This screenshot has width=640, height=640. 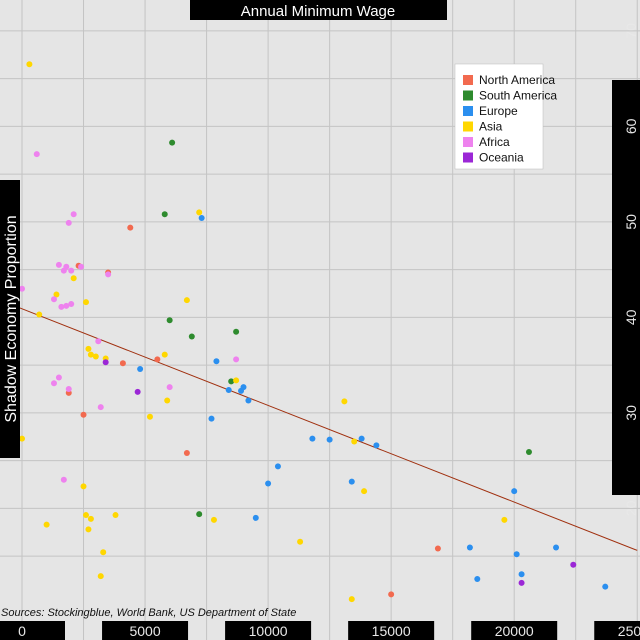 I want to click on x-tick-label: 5000, so click(x=144, y=631).